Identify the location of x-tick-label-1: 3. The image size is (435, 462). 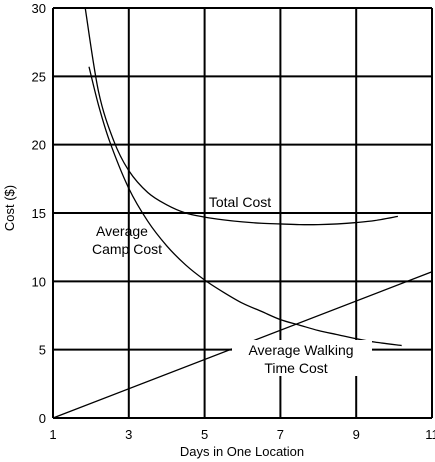
(128, 434).